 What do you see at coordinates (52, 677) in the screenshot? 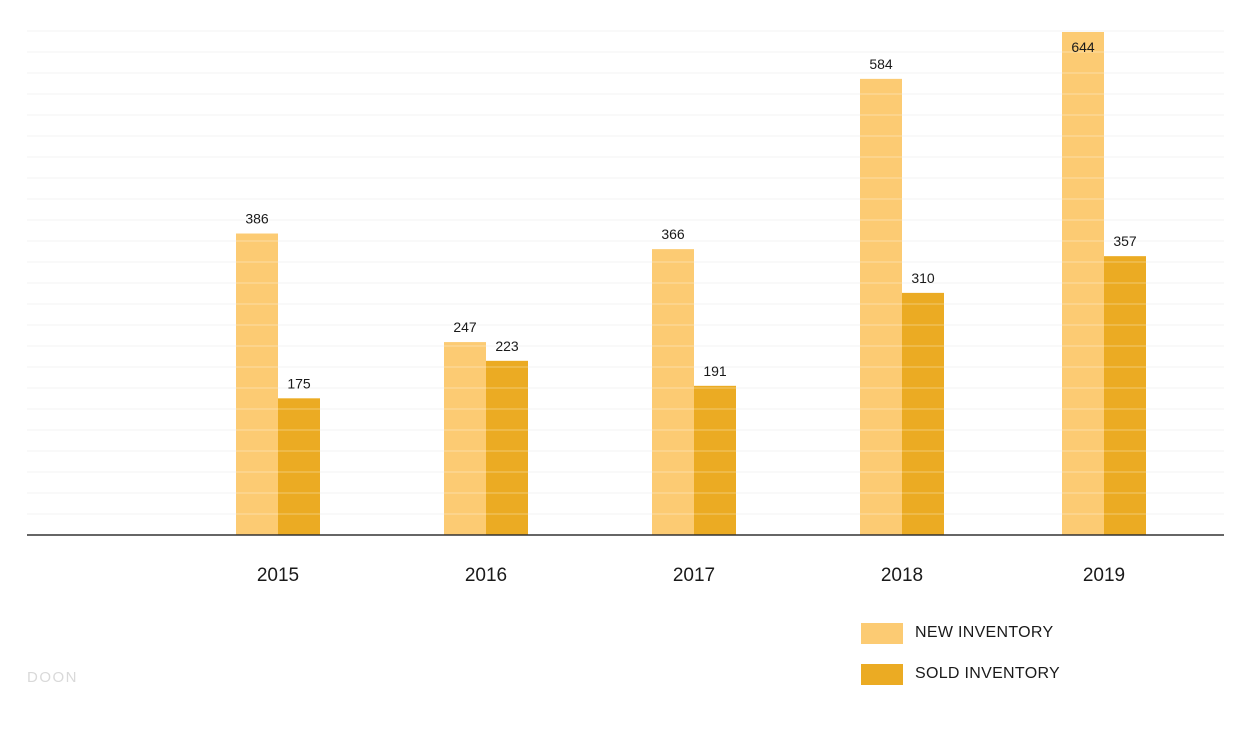
I see `watermark: DOON` at bounding box center [52, 677].